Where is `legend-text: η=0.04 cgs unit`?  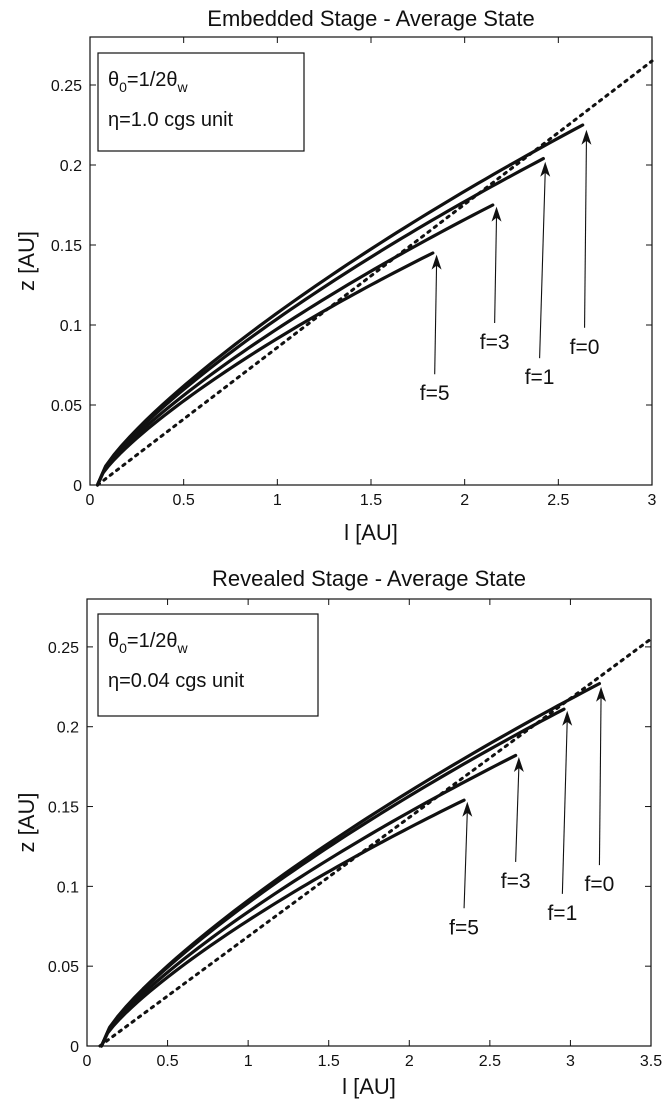
legend-text: η=0.04 cgs unit is located at coordinates (176, 681).